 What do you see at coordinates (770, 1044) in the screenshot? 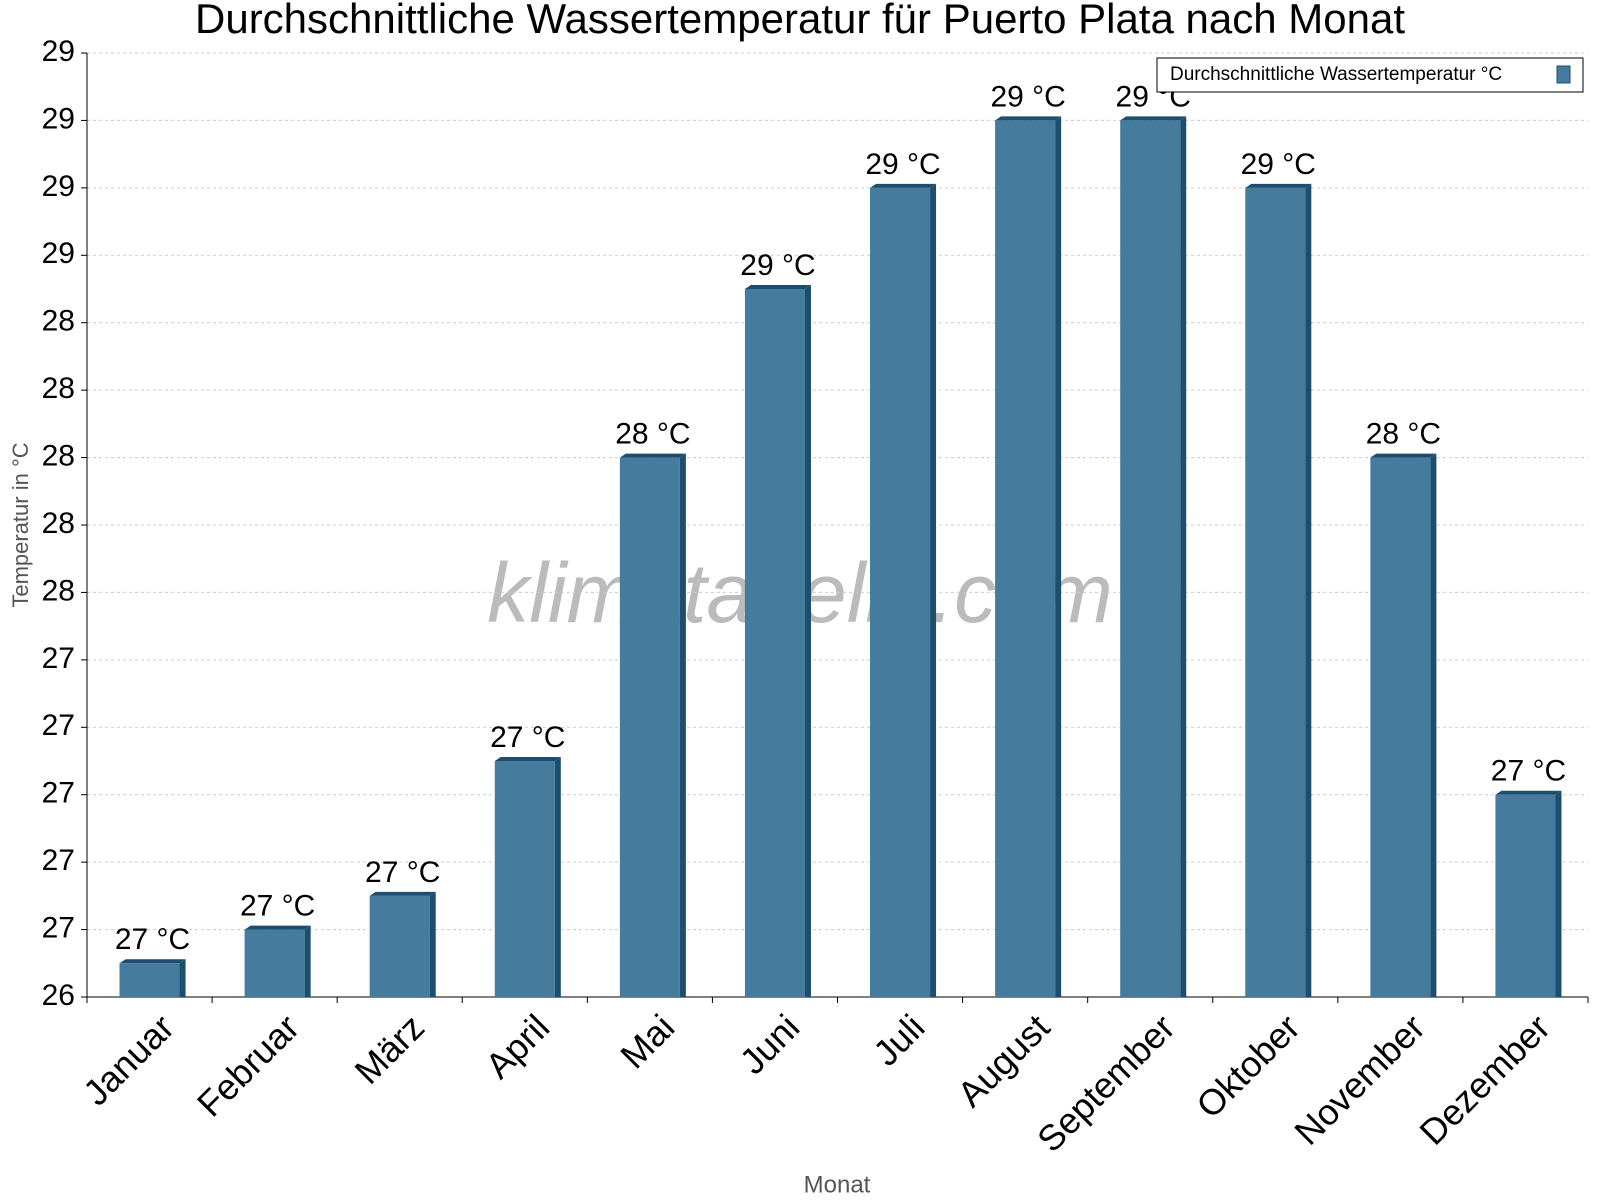
I see `x-tick-label: Juni` at bounding box center [770, 1044].